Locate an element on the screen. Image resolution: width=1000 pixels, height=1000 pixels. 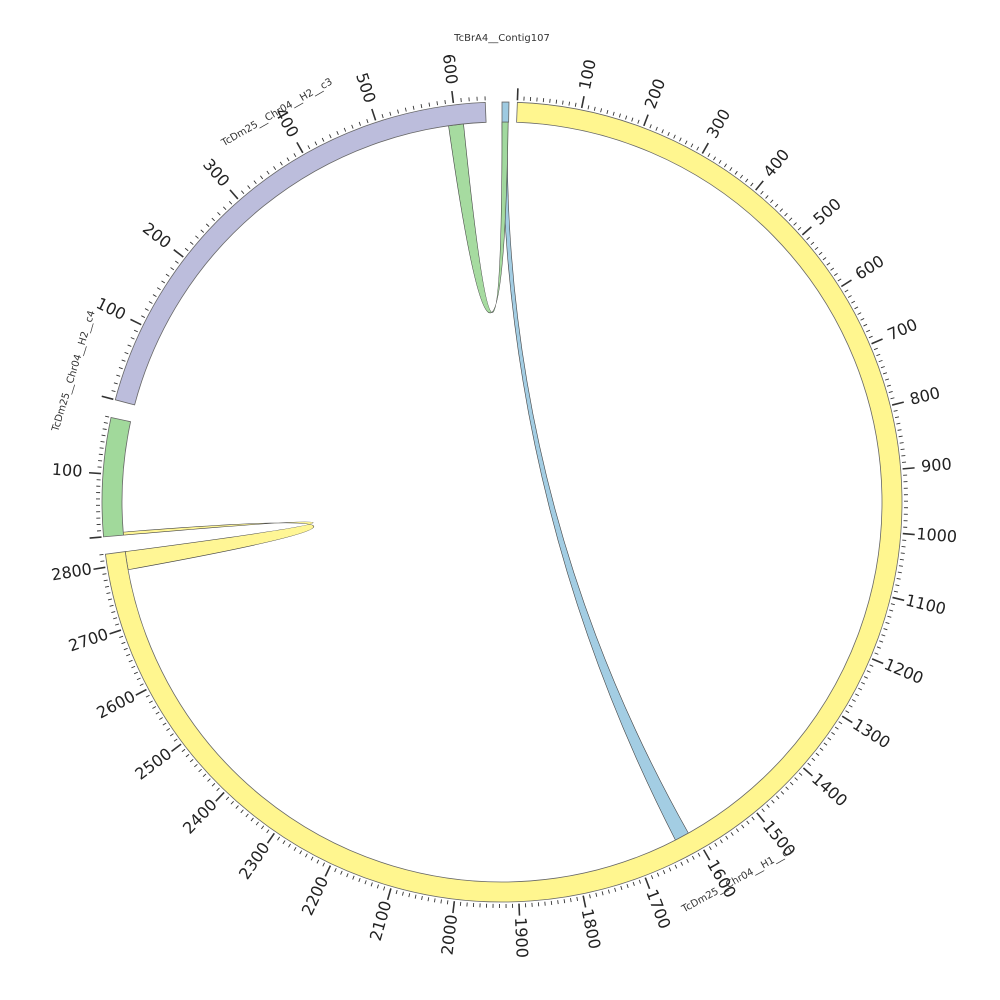
tick-label: 1800 is located at coordinates (591, 929).